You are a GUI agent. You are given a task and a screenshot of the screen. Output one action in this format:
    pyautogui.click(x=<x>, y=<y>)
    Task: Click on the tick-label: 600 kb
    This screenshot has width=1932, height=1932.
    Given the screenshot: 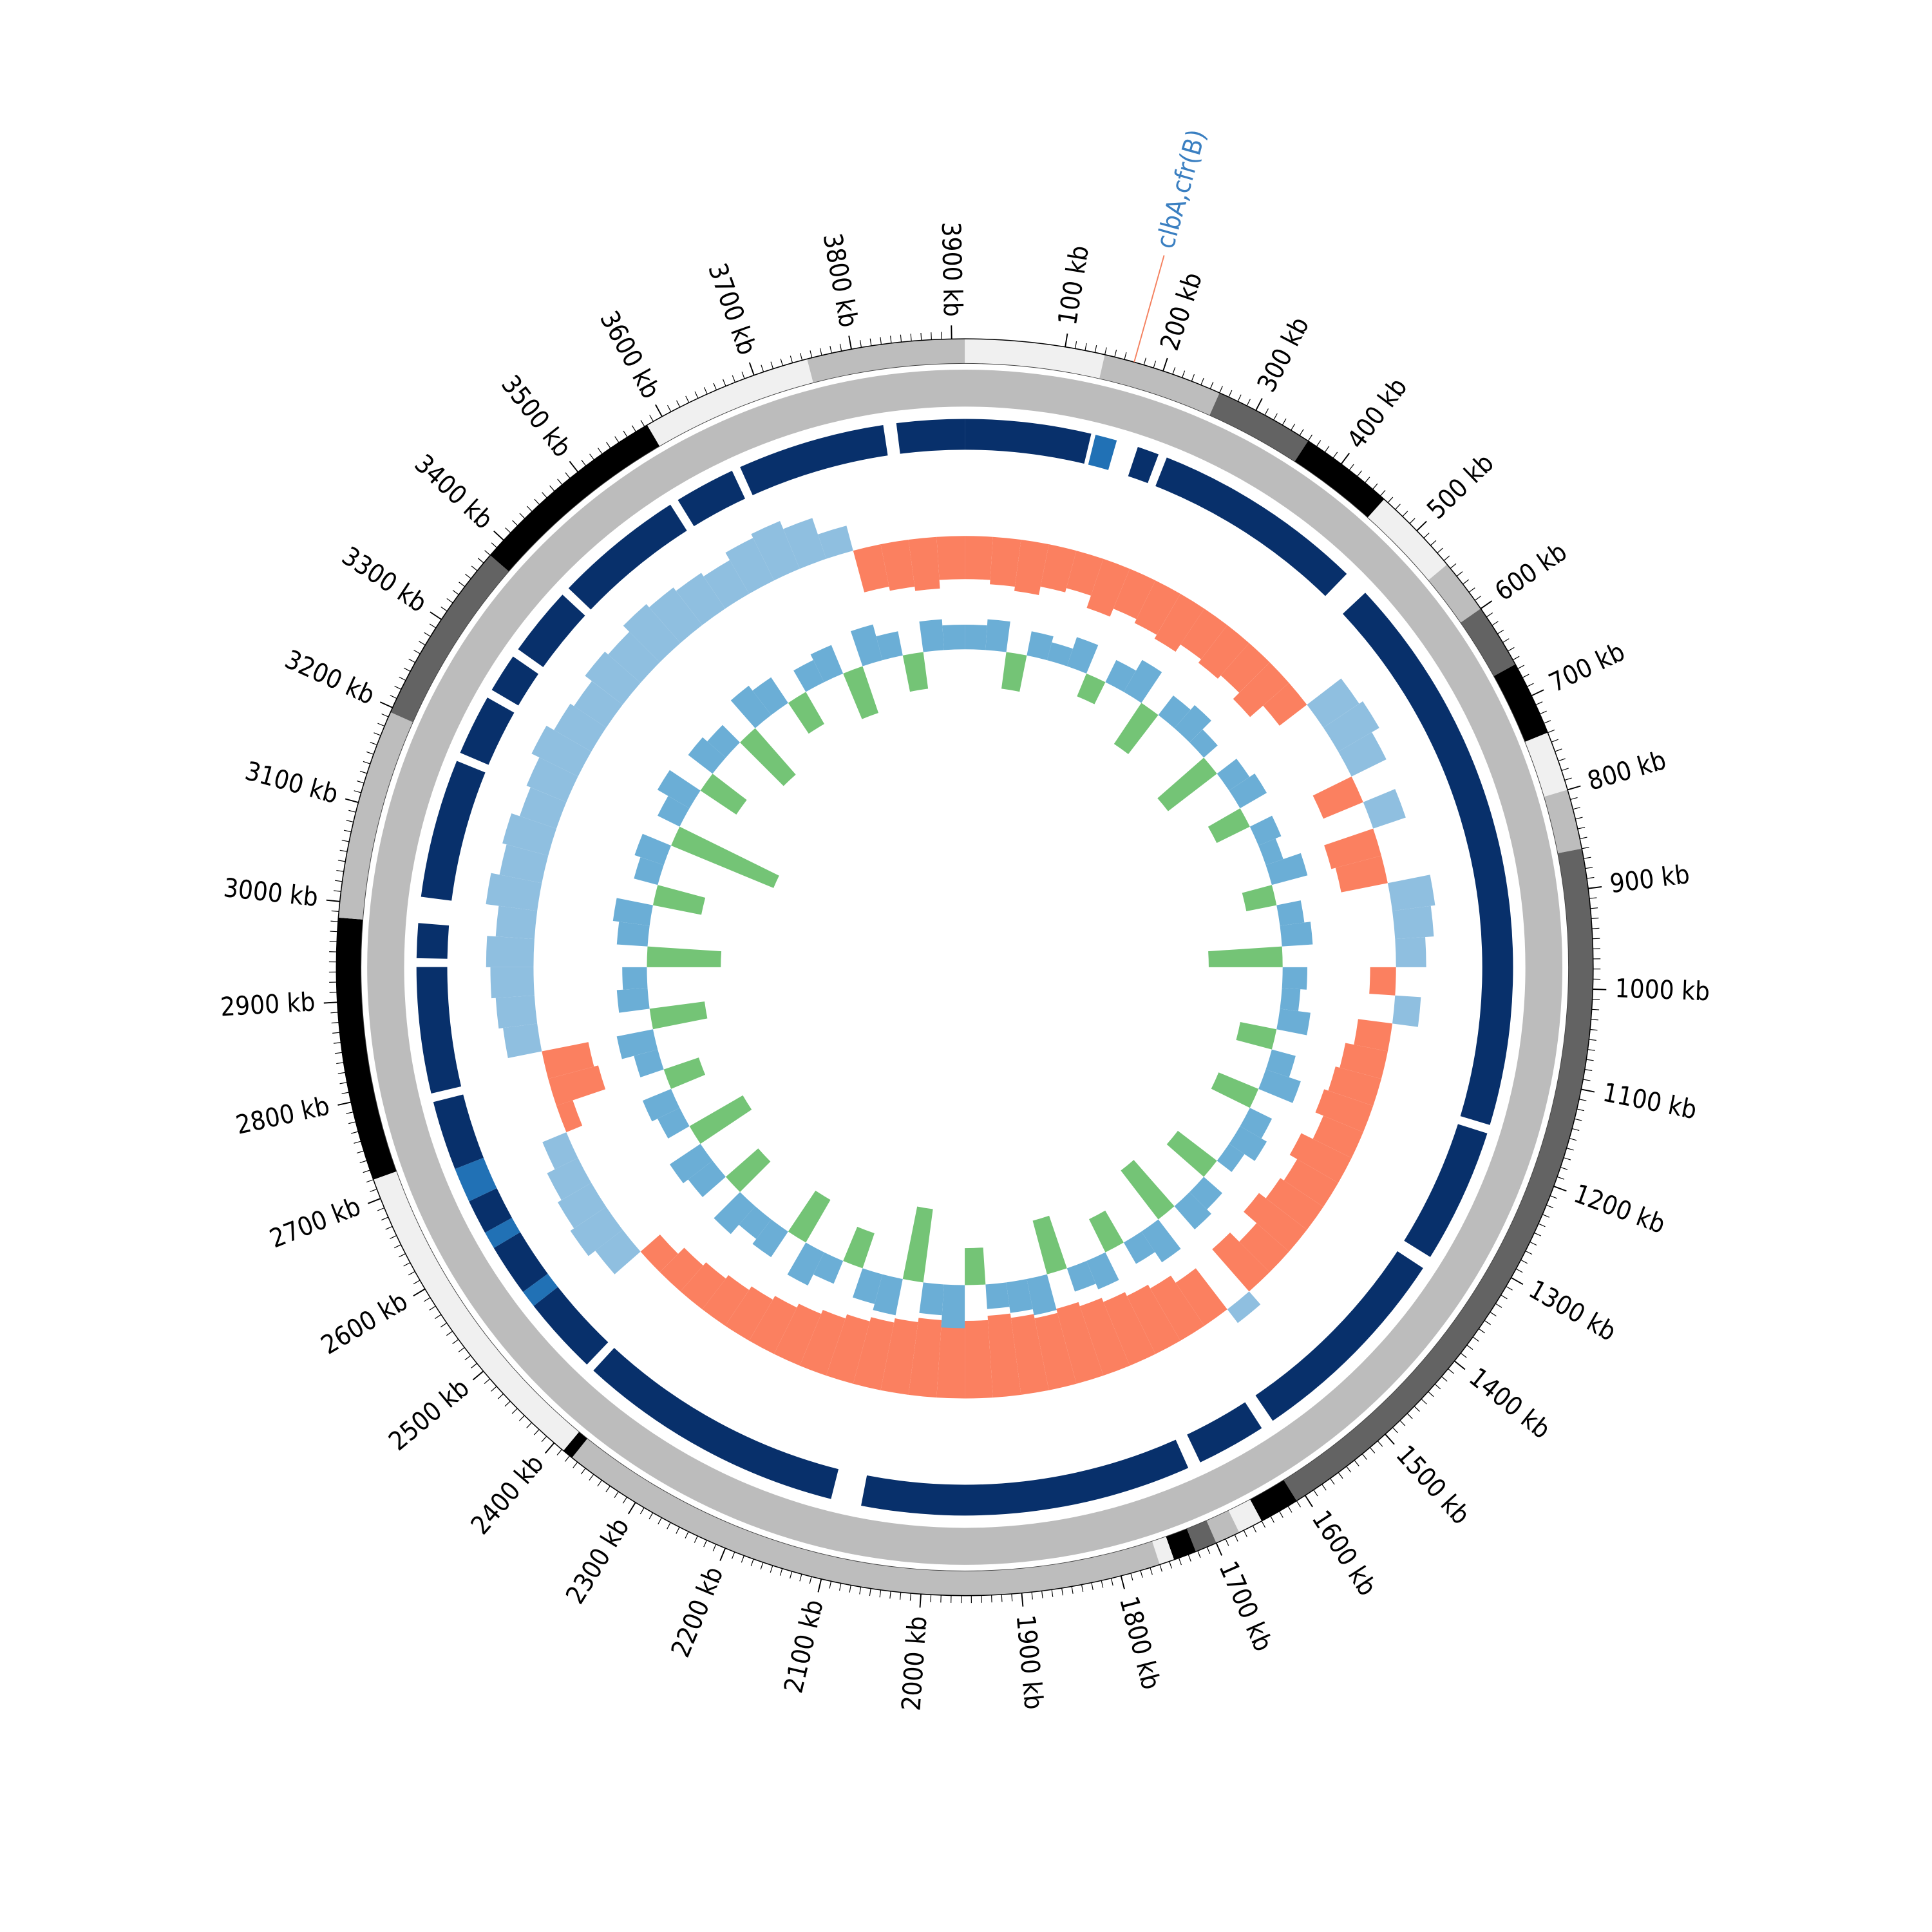 What is the action you would take?
    pyautogui.click(x=1531, y=572)
    